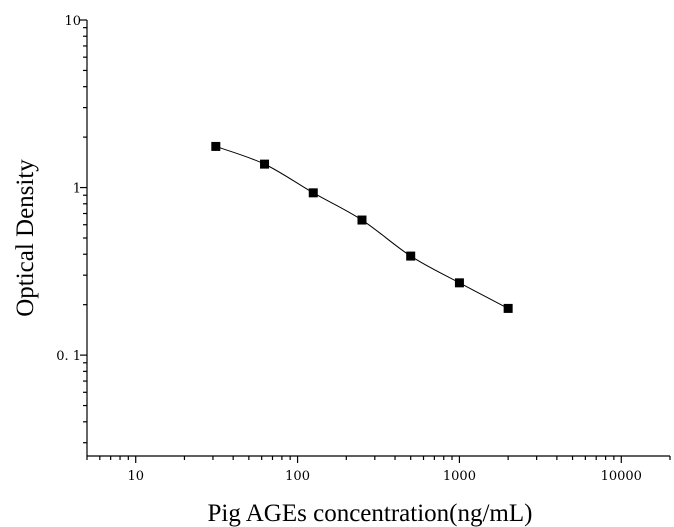 This screenshot has height=527, width=674. What do you see at coordinates (370, 513) in the screenshot?
I see `x-axis-title: Pig AGEs concentration(ng/mL)` at bounding box center [370, 513].